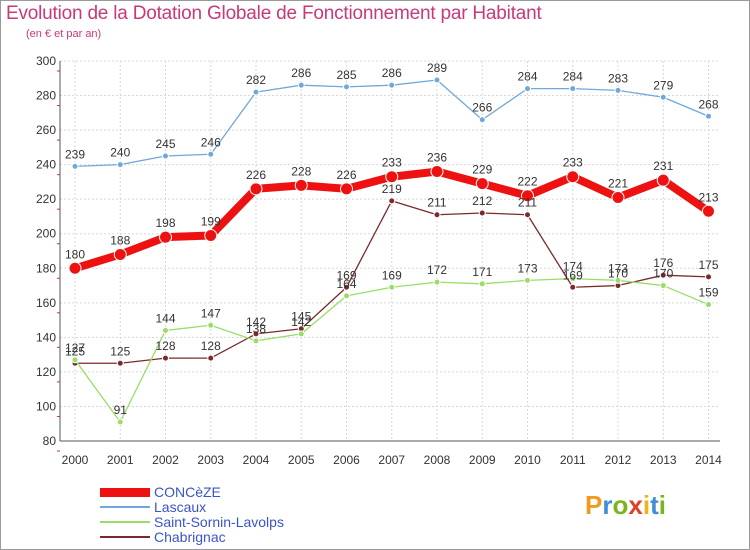 The height and width of the screenshot is (550, 750). Describe the element at coordinates (346, 284) in the screenshot. I see `data-label: 164` at that location.